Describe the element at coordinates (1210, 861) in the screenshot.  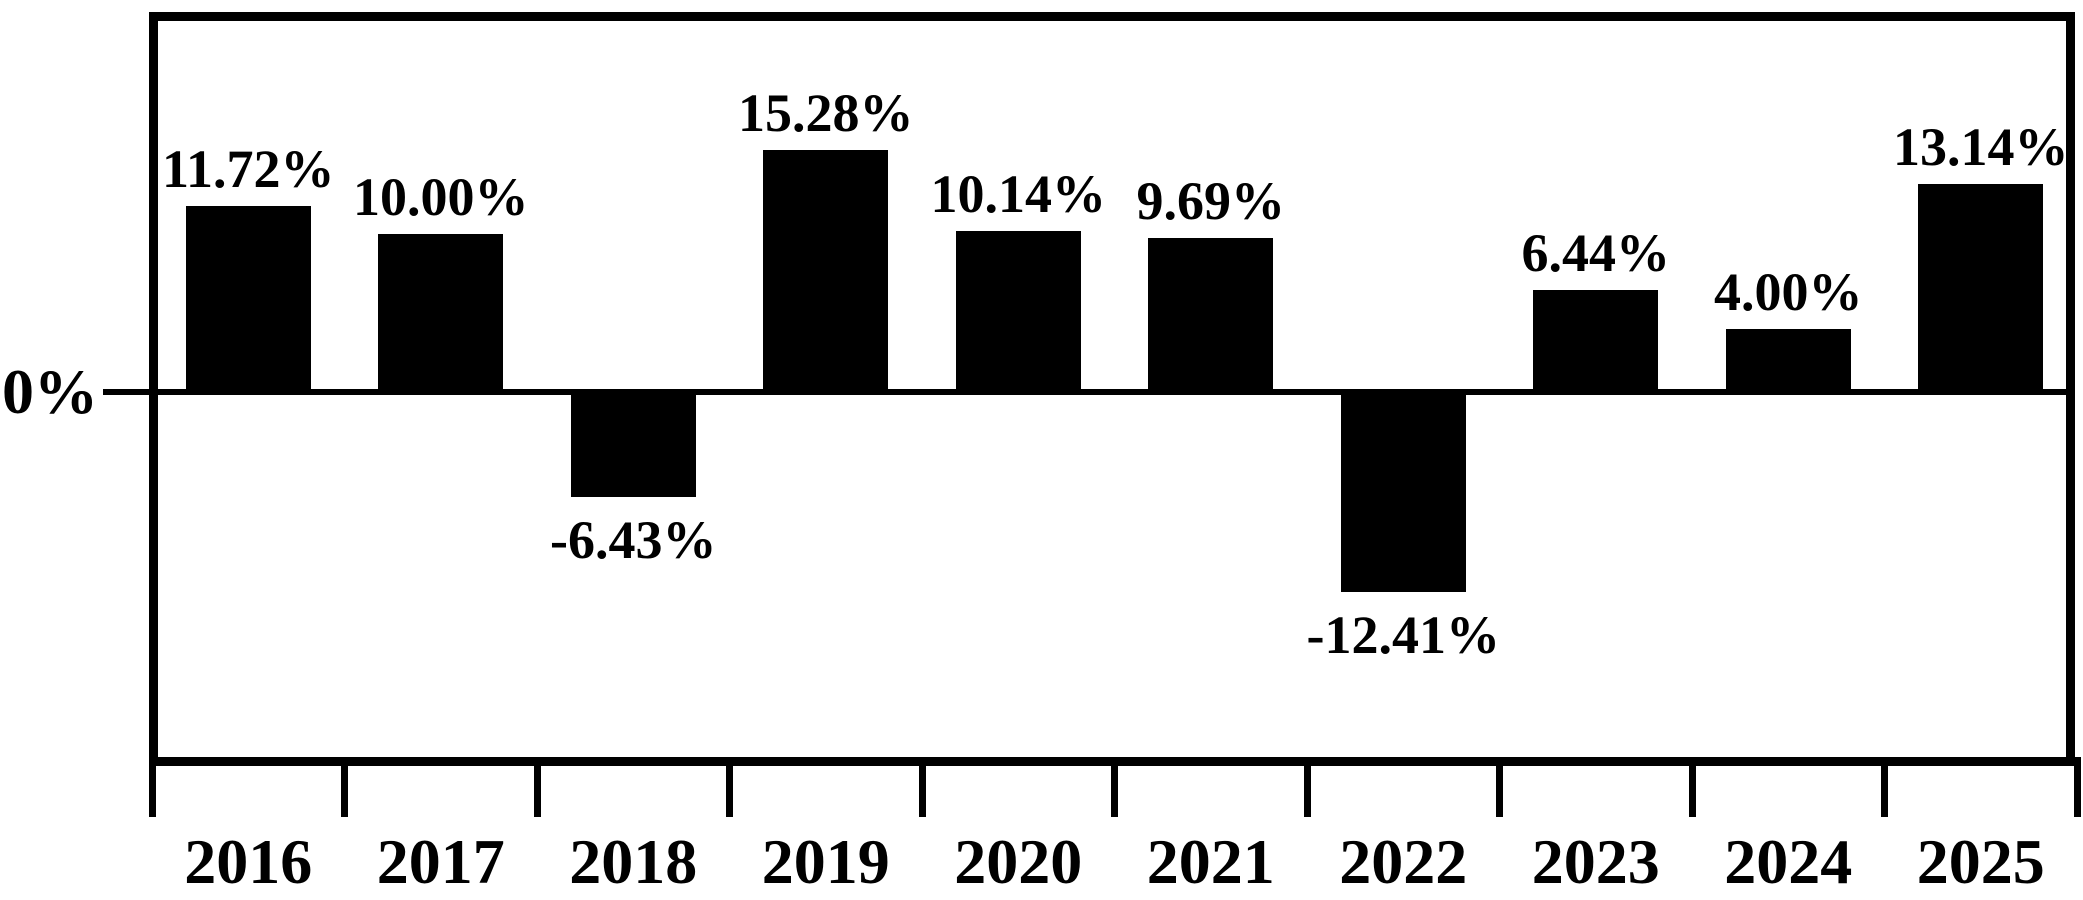
I see `x-axis-label-2021: 2021` at that location.